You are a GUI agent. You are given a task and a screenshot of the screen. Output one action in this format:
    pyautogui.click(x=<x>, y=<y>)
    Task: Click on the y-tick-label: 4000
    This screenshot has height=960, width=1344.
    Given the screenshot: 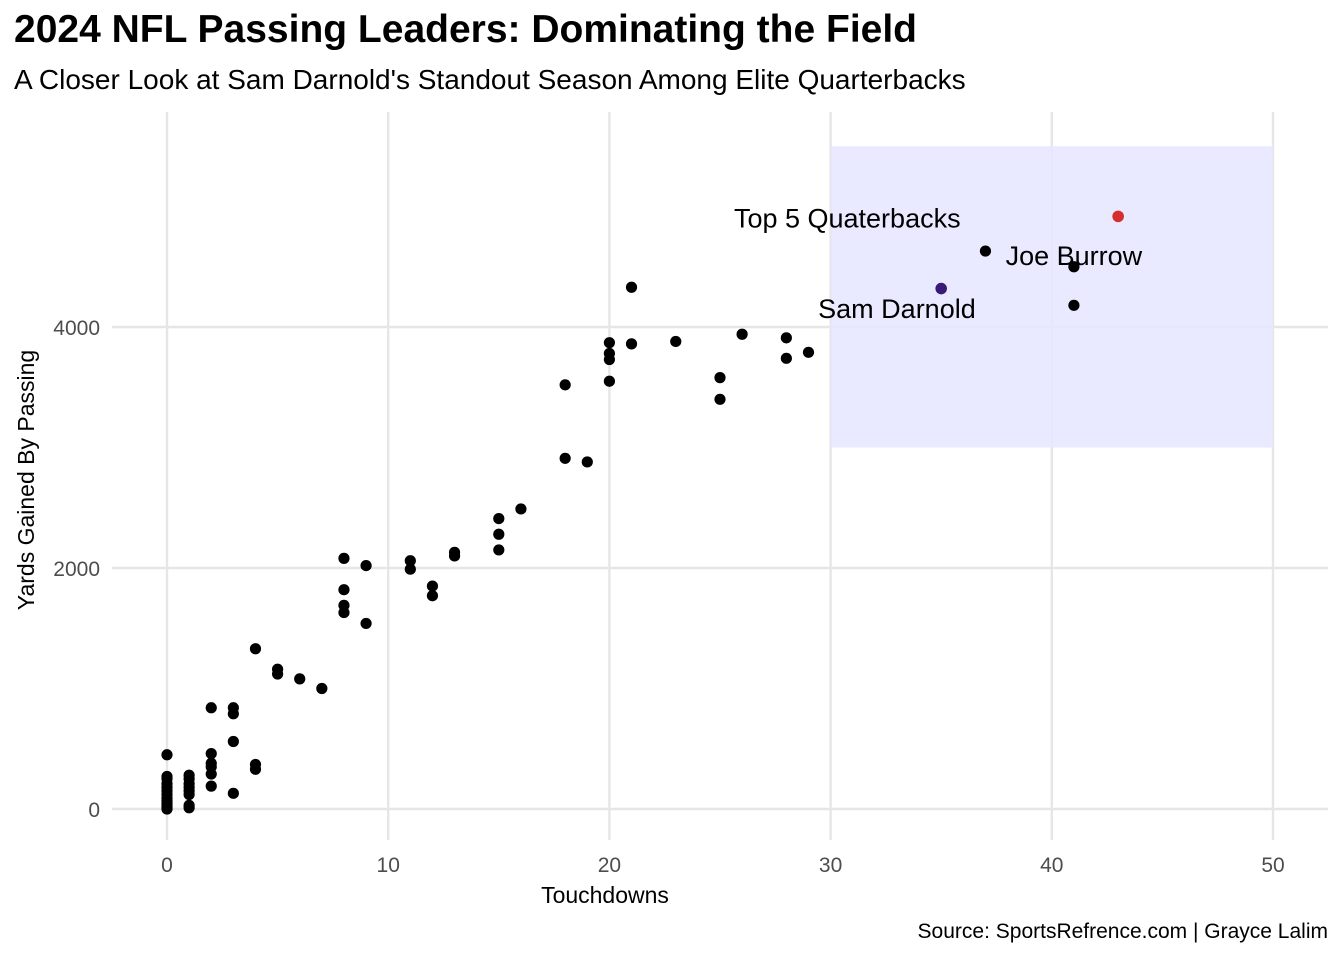 What is the action you would take?
    pyautogui.click(x=76, y=328)
    